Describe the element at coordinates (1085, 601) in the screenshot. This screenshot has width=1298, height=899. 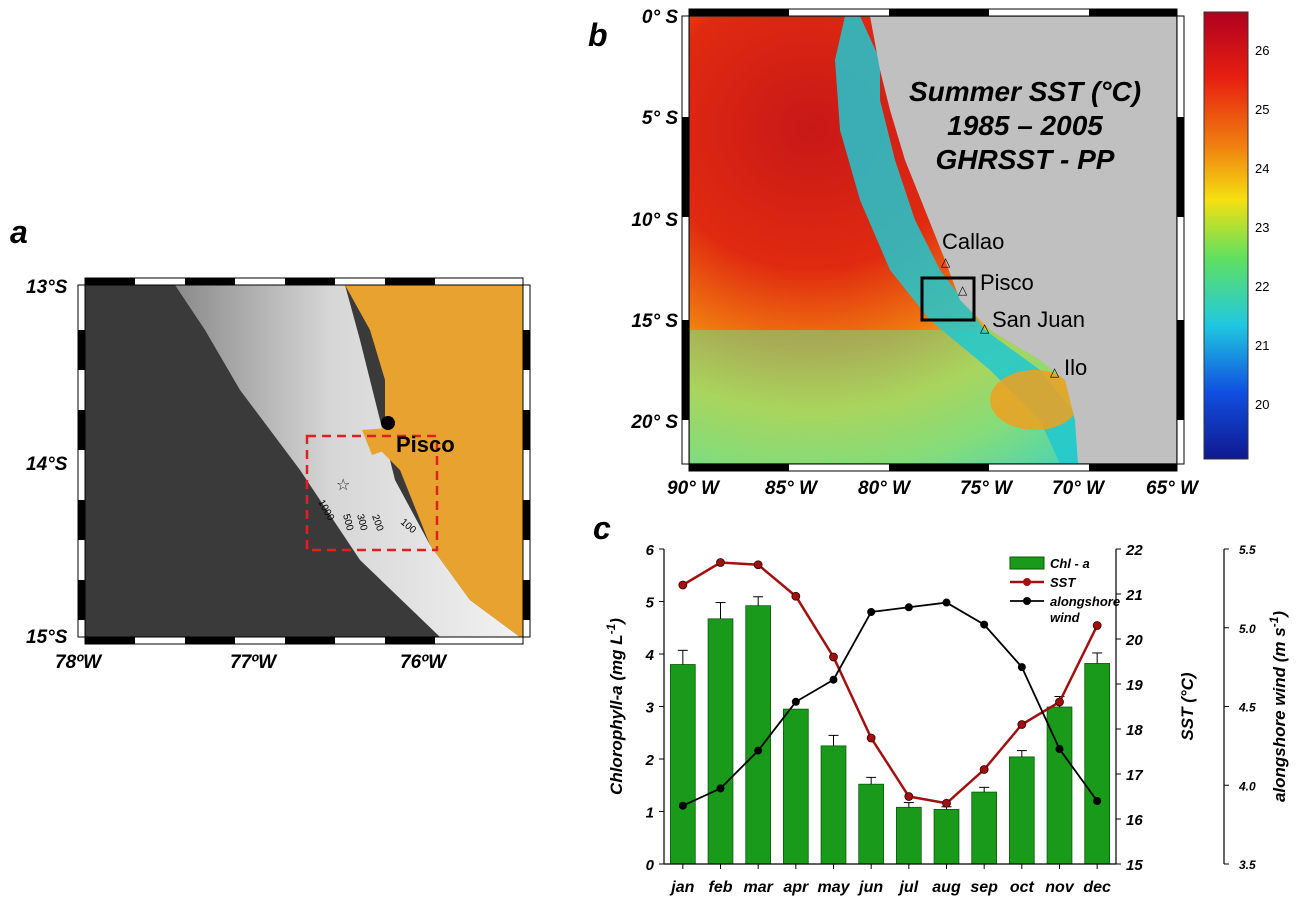
I see `legend-label-wind-1: alongshore` at that location.